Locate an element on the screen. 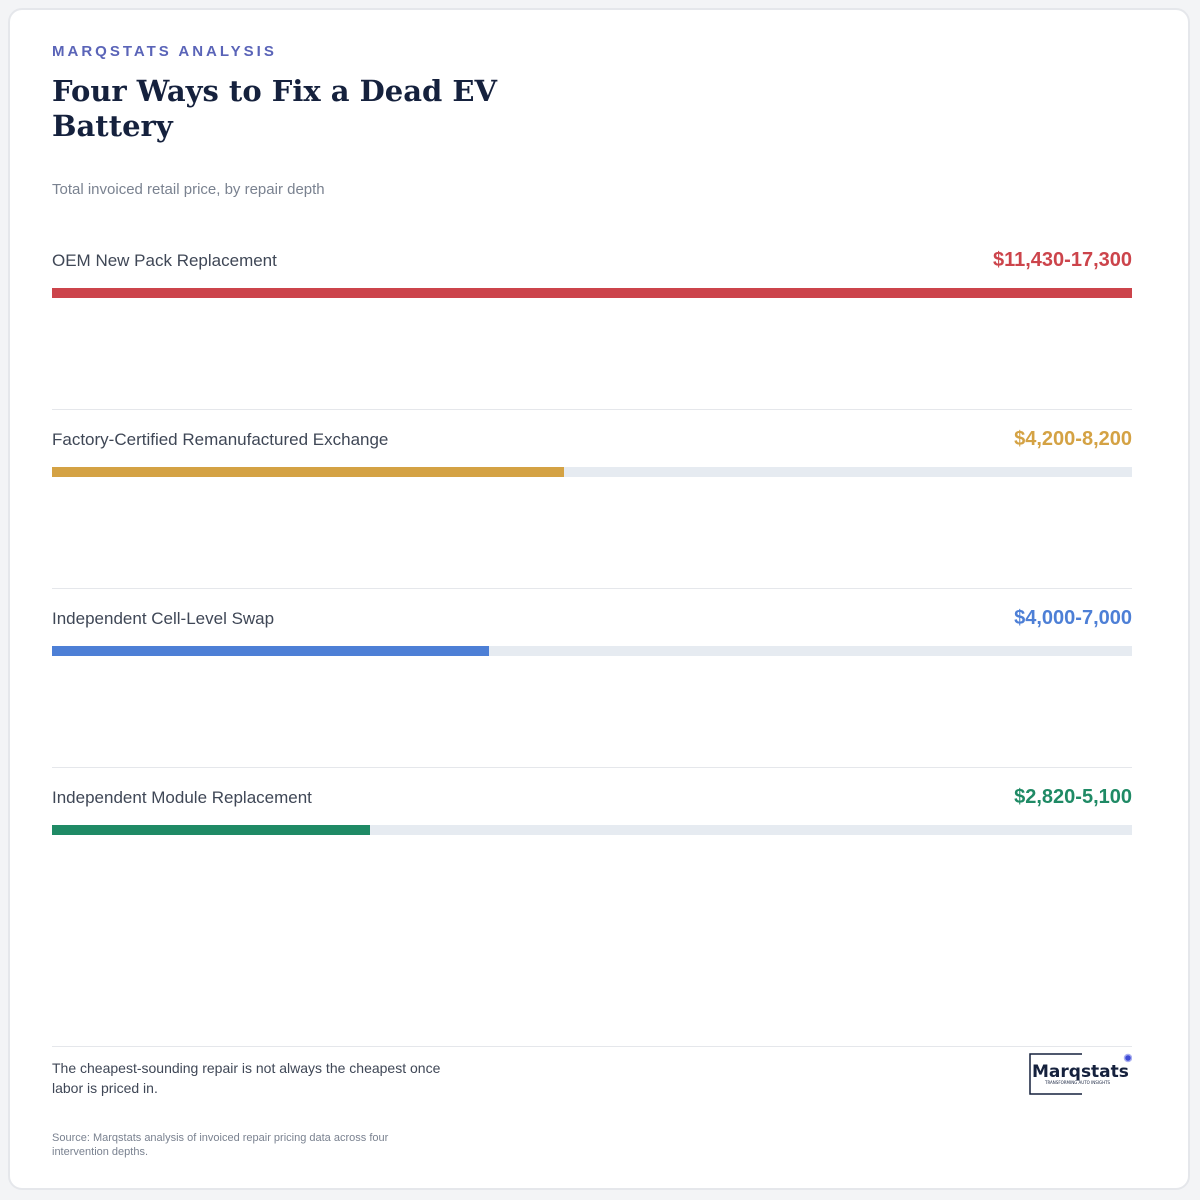 The width and height of the screenshot is (1200, 1200). category-label: Independent Cell-Level Swap is located at coordinates (163, 618).